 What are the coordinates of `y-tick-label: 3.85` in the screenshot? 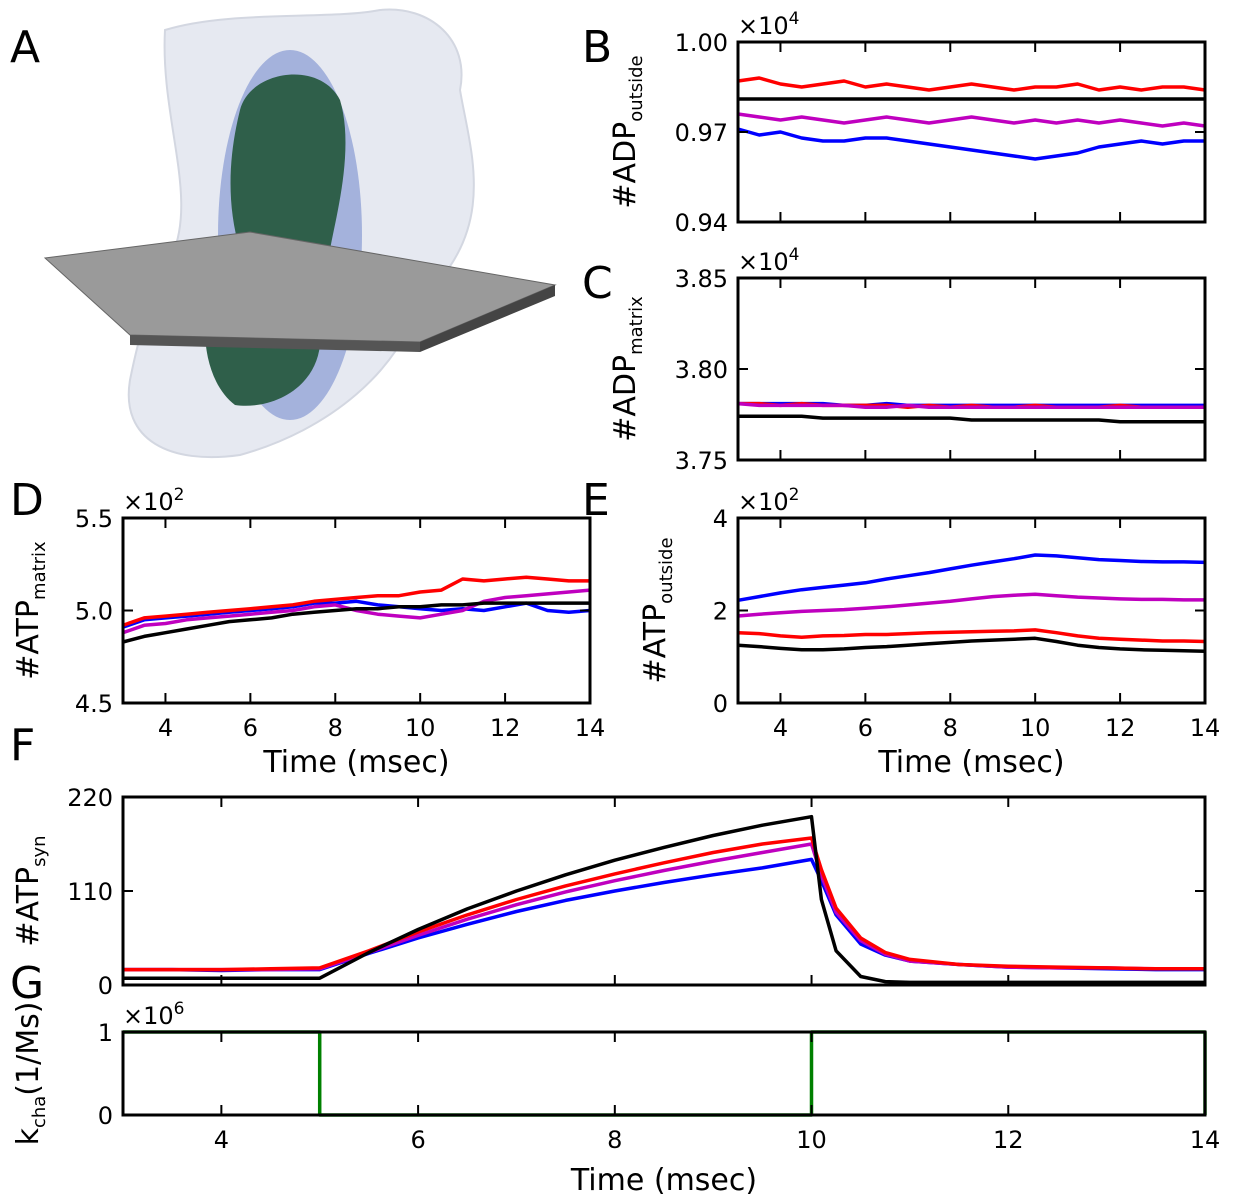 It's located at (701, 279).